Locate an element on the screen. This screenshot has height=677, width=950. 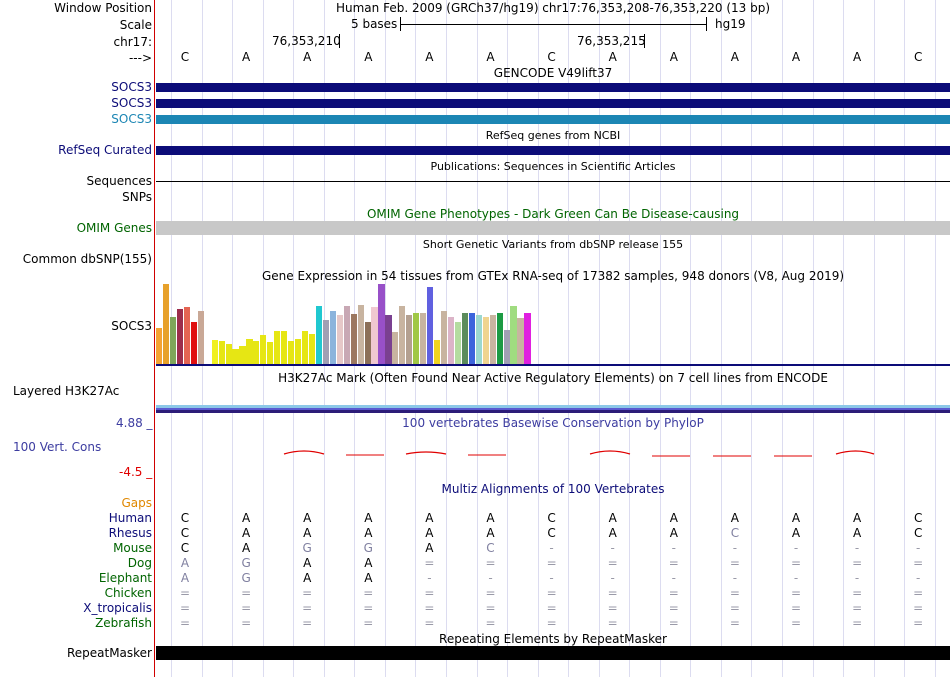
gencode-label-2: SOCS3 is located at coordinates (131, 103).